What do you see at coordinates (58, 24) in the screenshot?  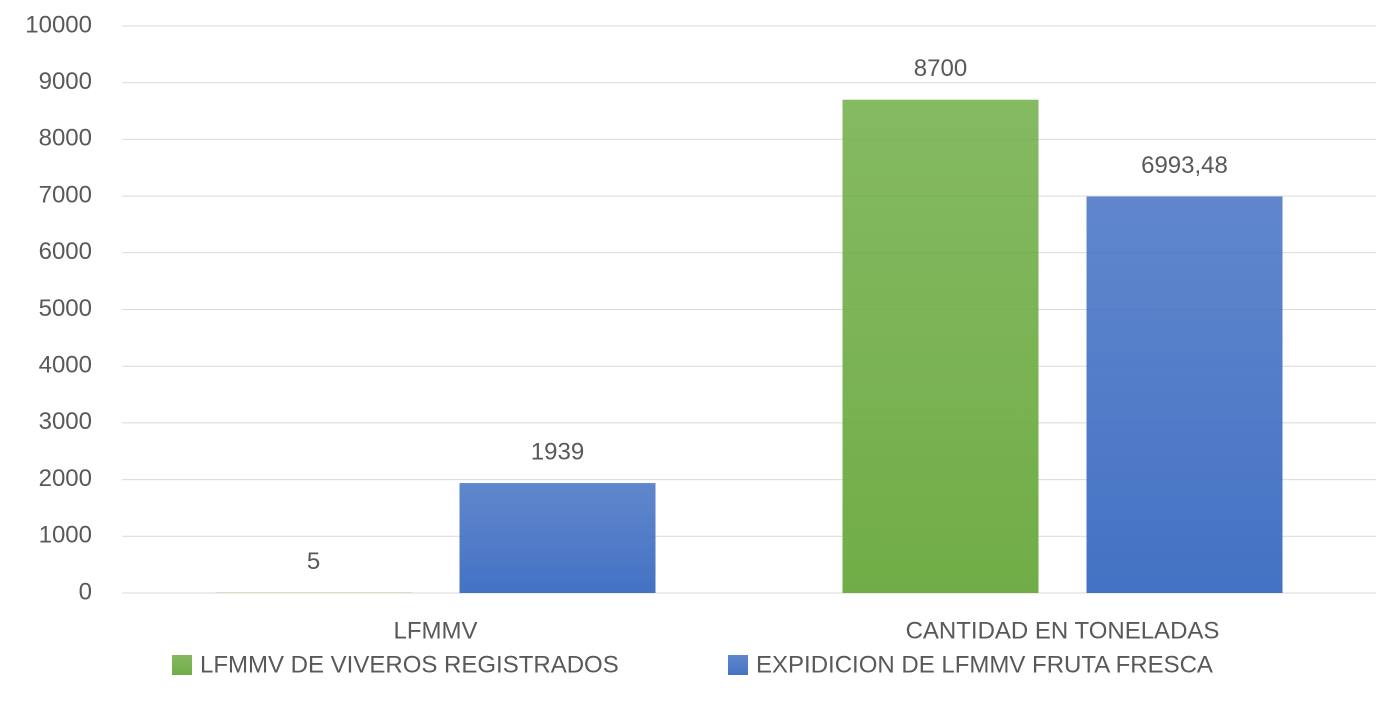 I see `y-tick-label: 10000` at bounding box center [58, 24].